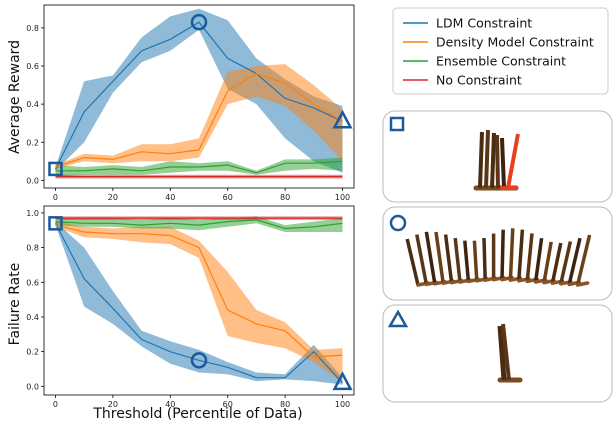  What do you see at coordinates (397, 124) in the screenshot?
I see `square-marker-icon` at bounding box center [397, 124].